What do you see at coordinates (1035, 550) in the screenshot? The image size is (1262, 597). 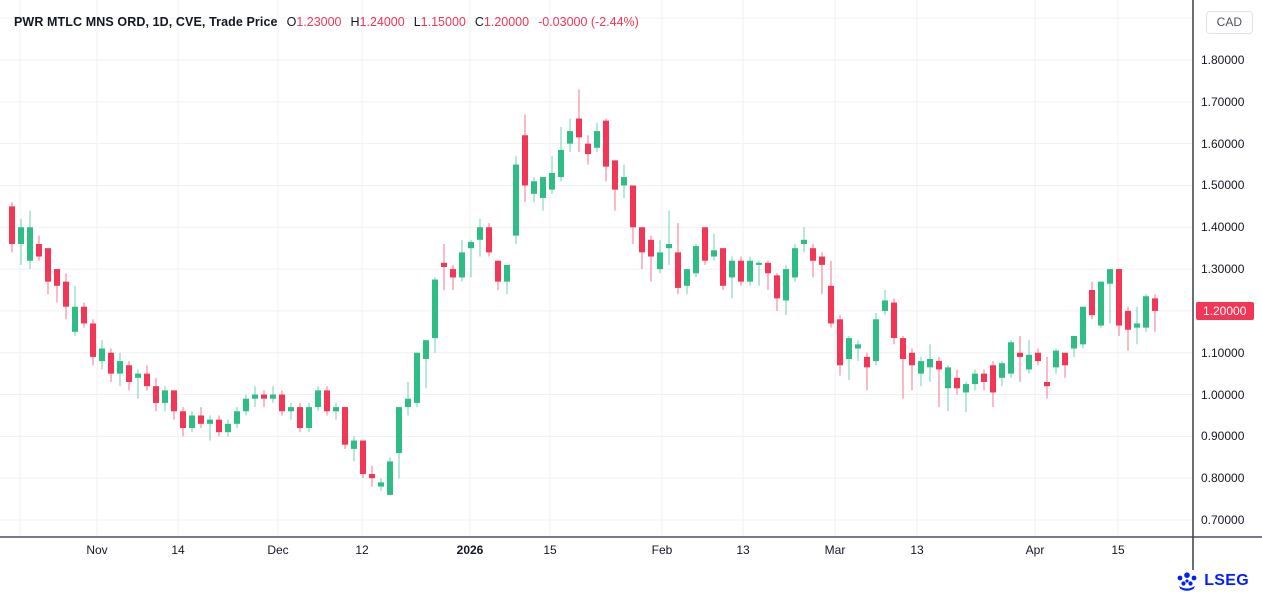 I see `time-tick-label: Apr` at bounding box center [1035, 550].